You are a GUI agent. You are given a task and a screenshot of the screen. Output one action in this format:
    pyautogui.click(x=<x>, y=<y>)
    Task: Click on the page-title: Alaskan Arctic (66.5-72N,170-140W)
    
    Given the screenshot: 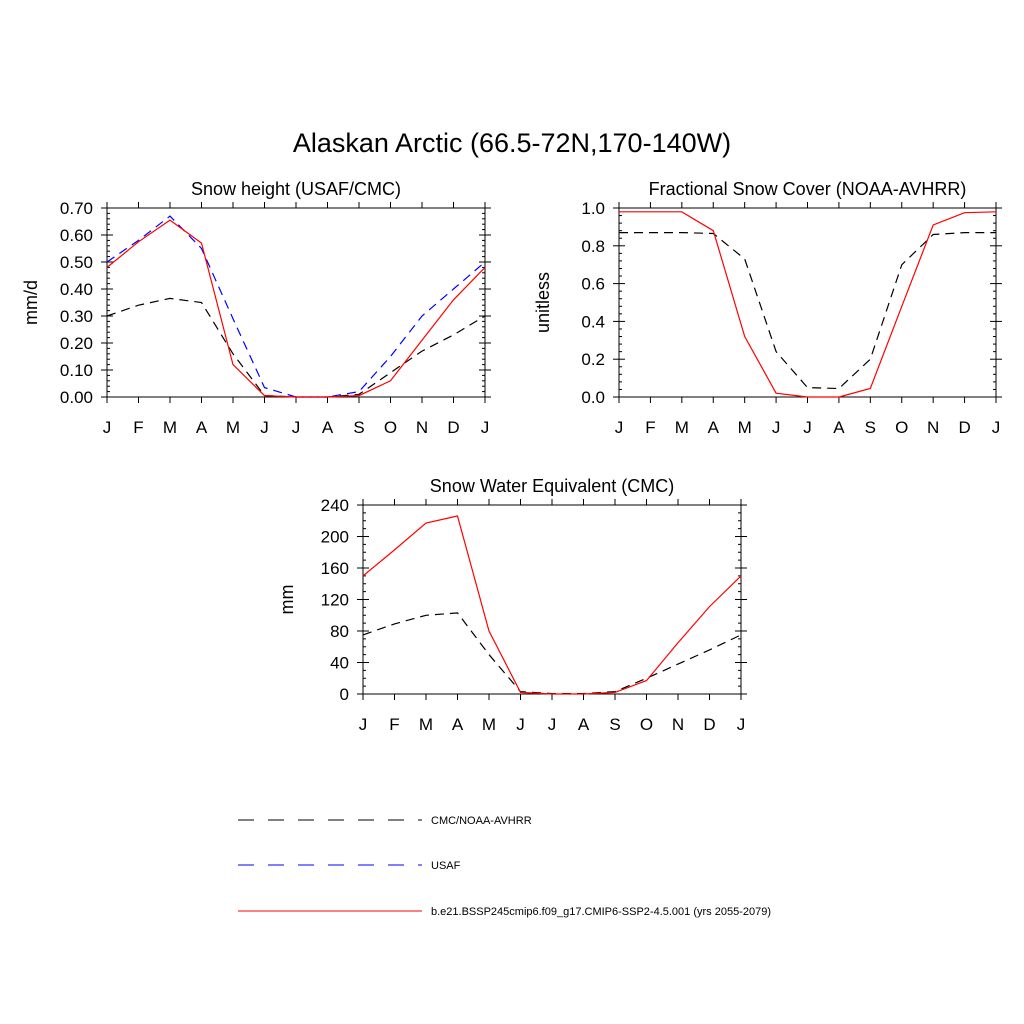 What is the action you would take?
    pyautogui.click(x=512, y=143)
    